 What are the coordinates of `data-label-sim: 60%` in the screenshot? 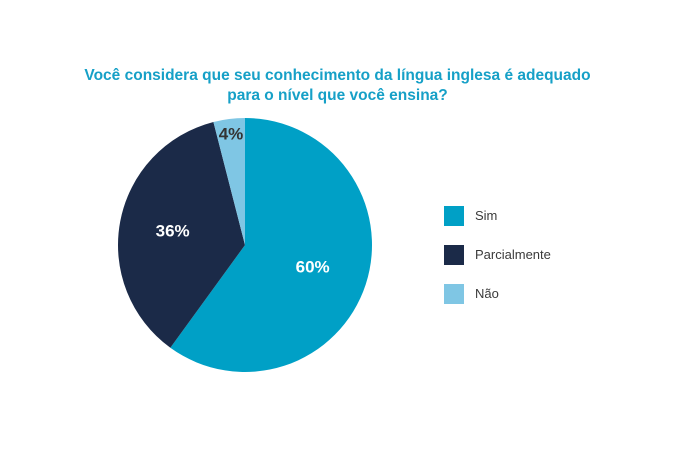 It's located at (313, 266).